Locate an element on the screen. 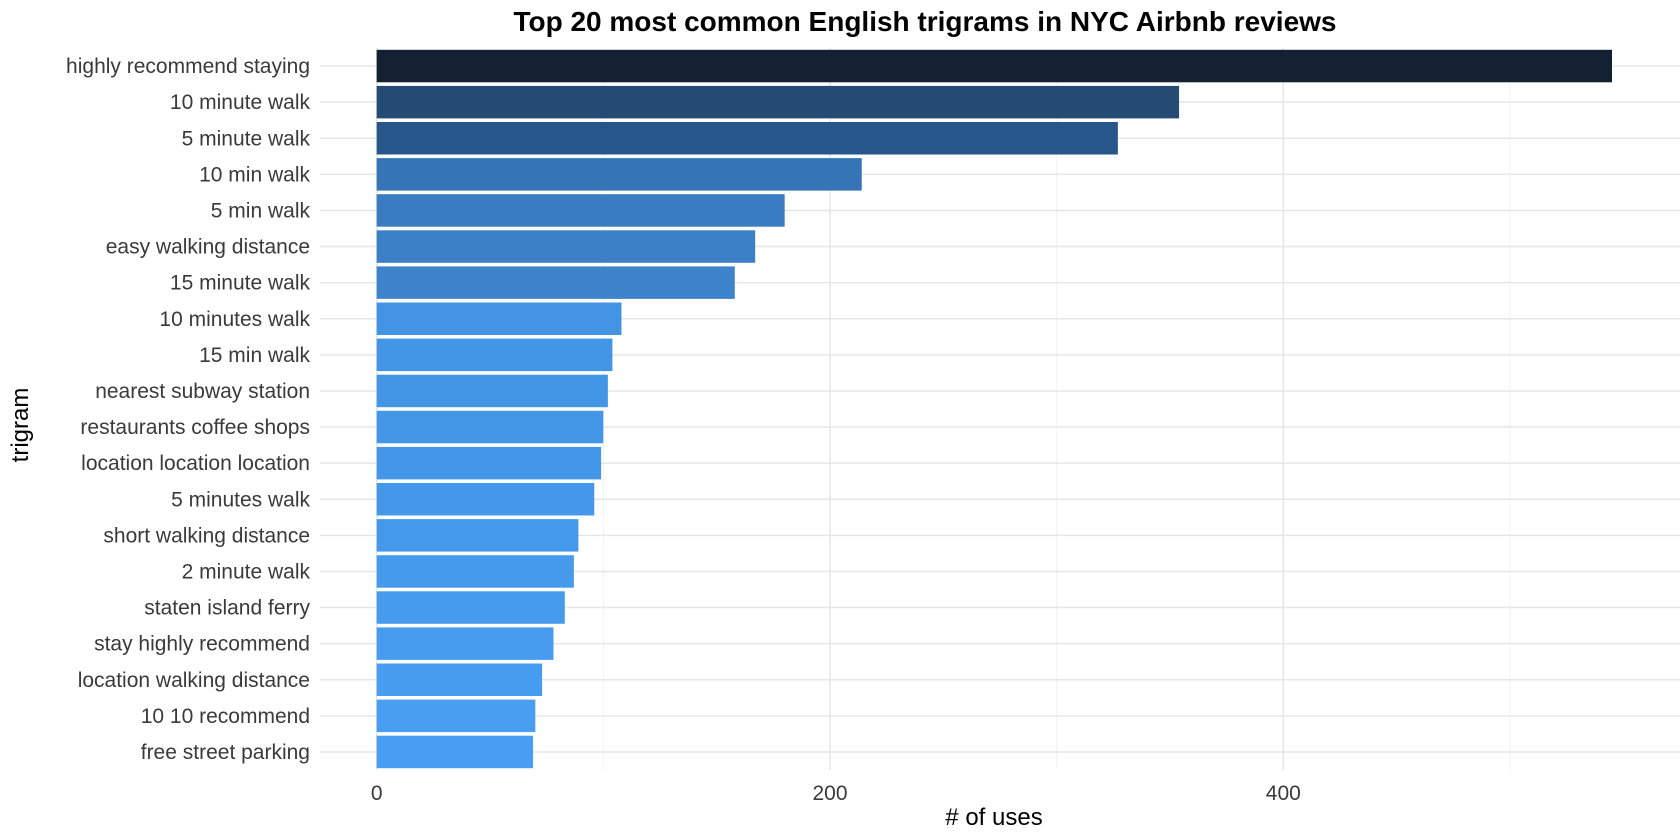 Image resolution: width=1680 pixels, height=840 pixels. y-tick-label: 15 minute walk is located at coordinates (240, 283).